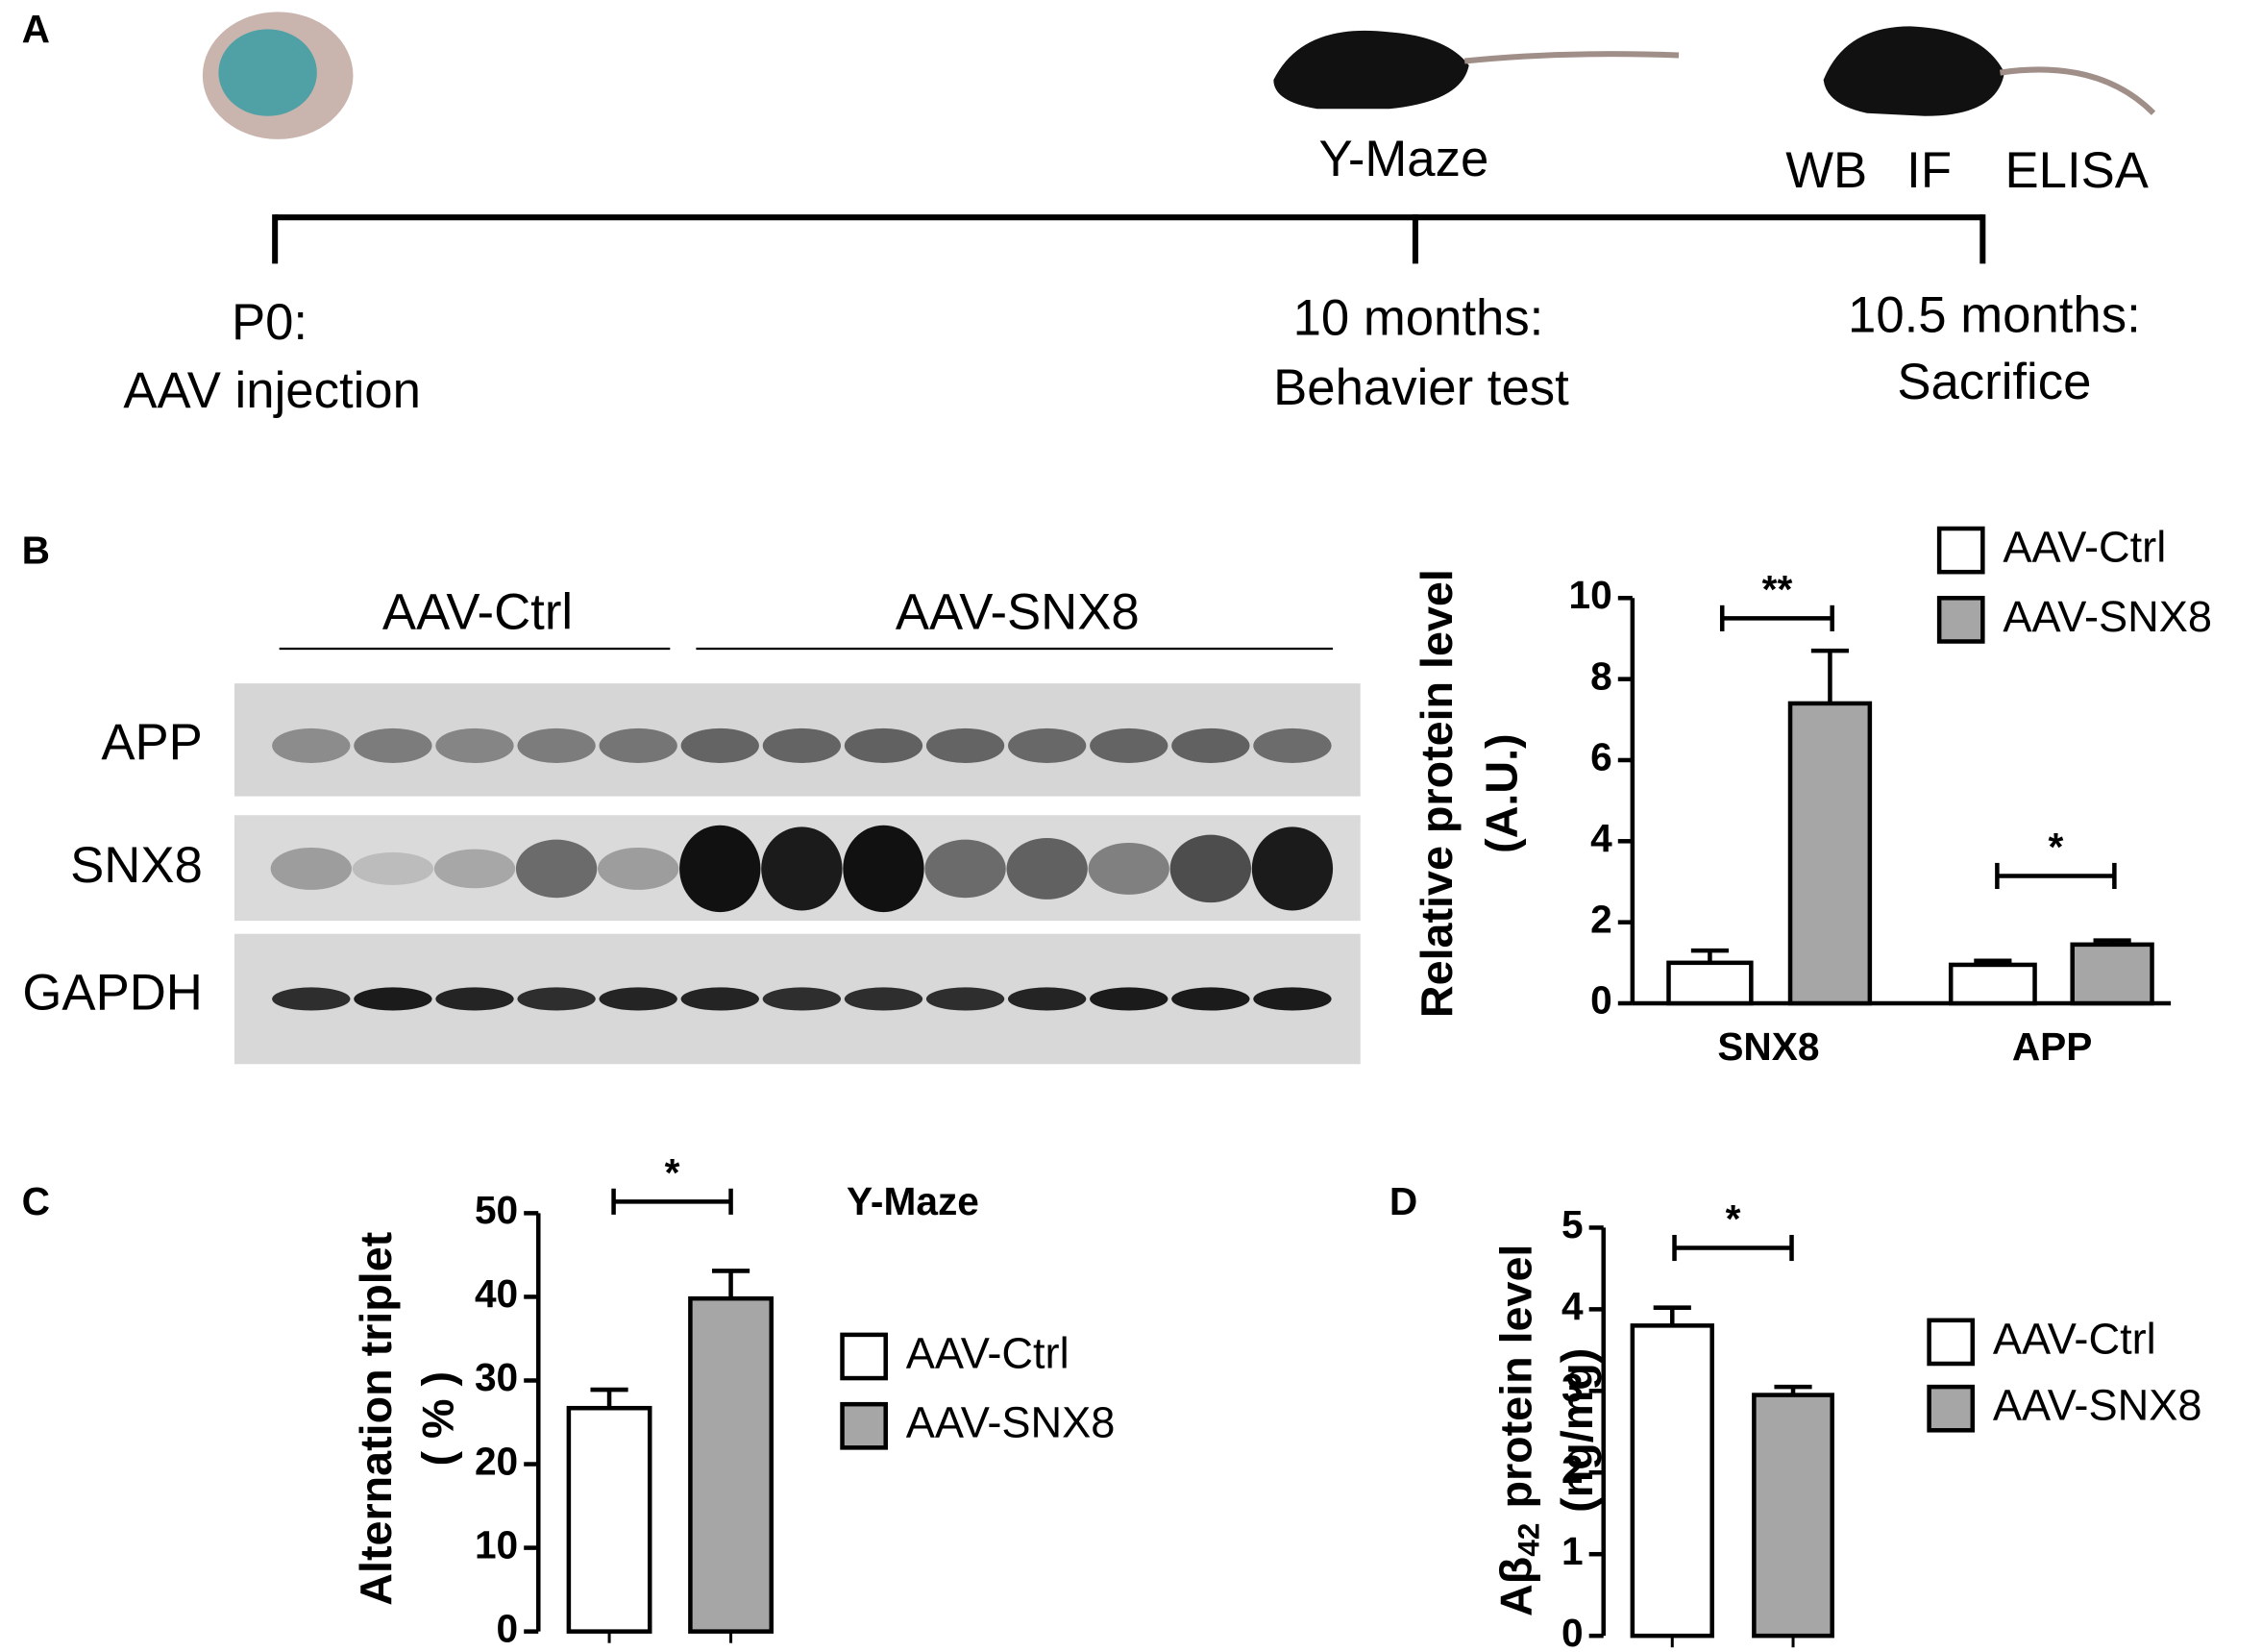 Image resolution: width=2262 pixels, height=1652 pixels. What do you see at coordinates (2052, 1046) in the screenshot?
I see `x-tick-label: APP` at bounding box center [2052, 1046].